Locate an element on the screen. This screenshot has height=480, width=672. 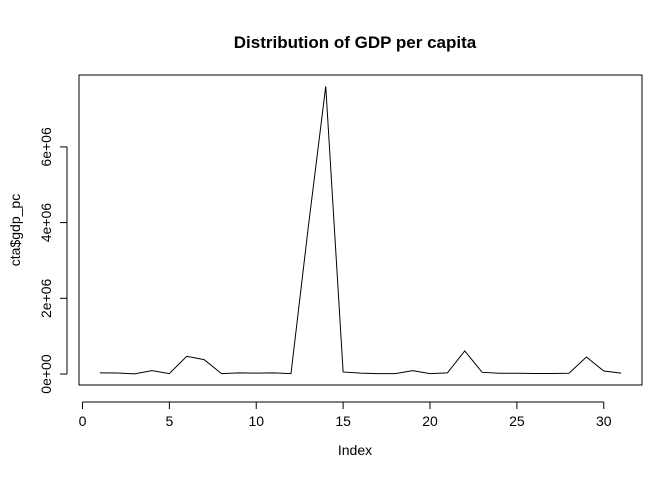
x-tick-label: 15 is located at coordinates (343, 421).